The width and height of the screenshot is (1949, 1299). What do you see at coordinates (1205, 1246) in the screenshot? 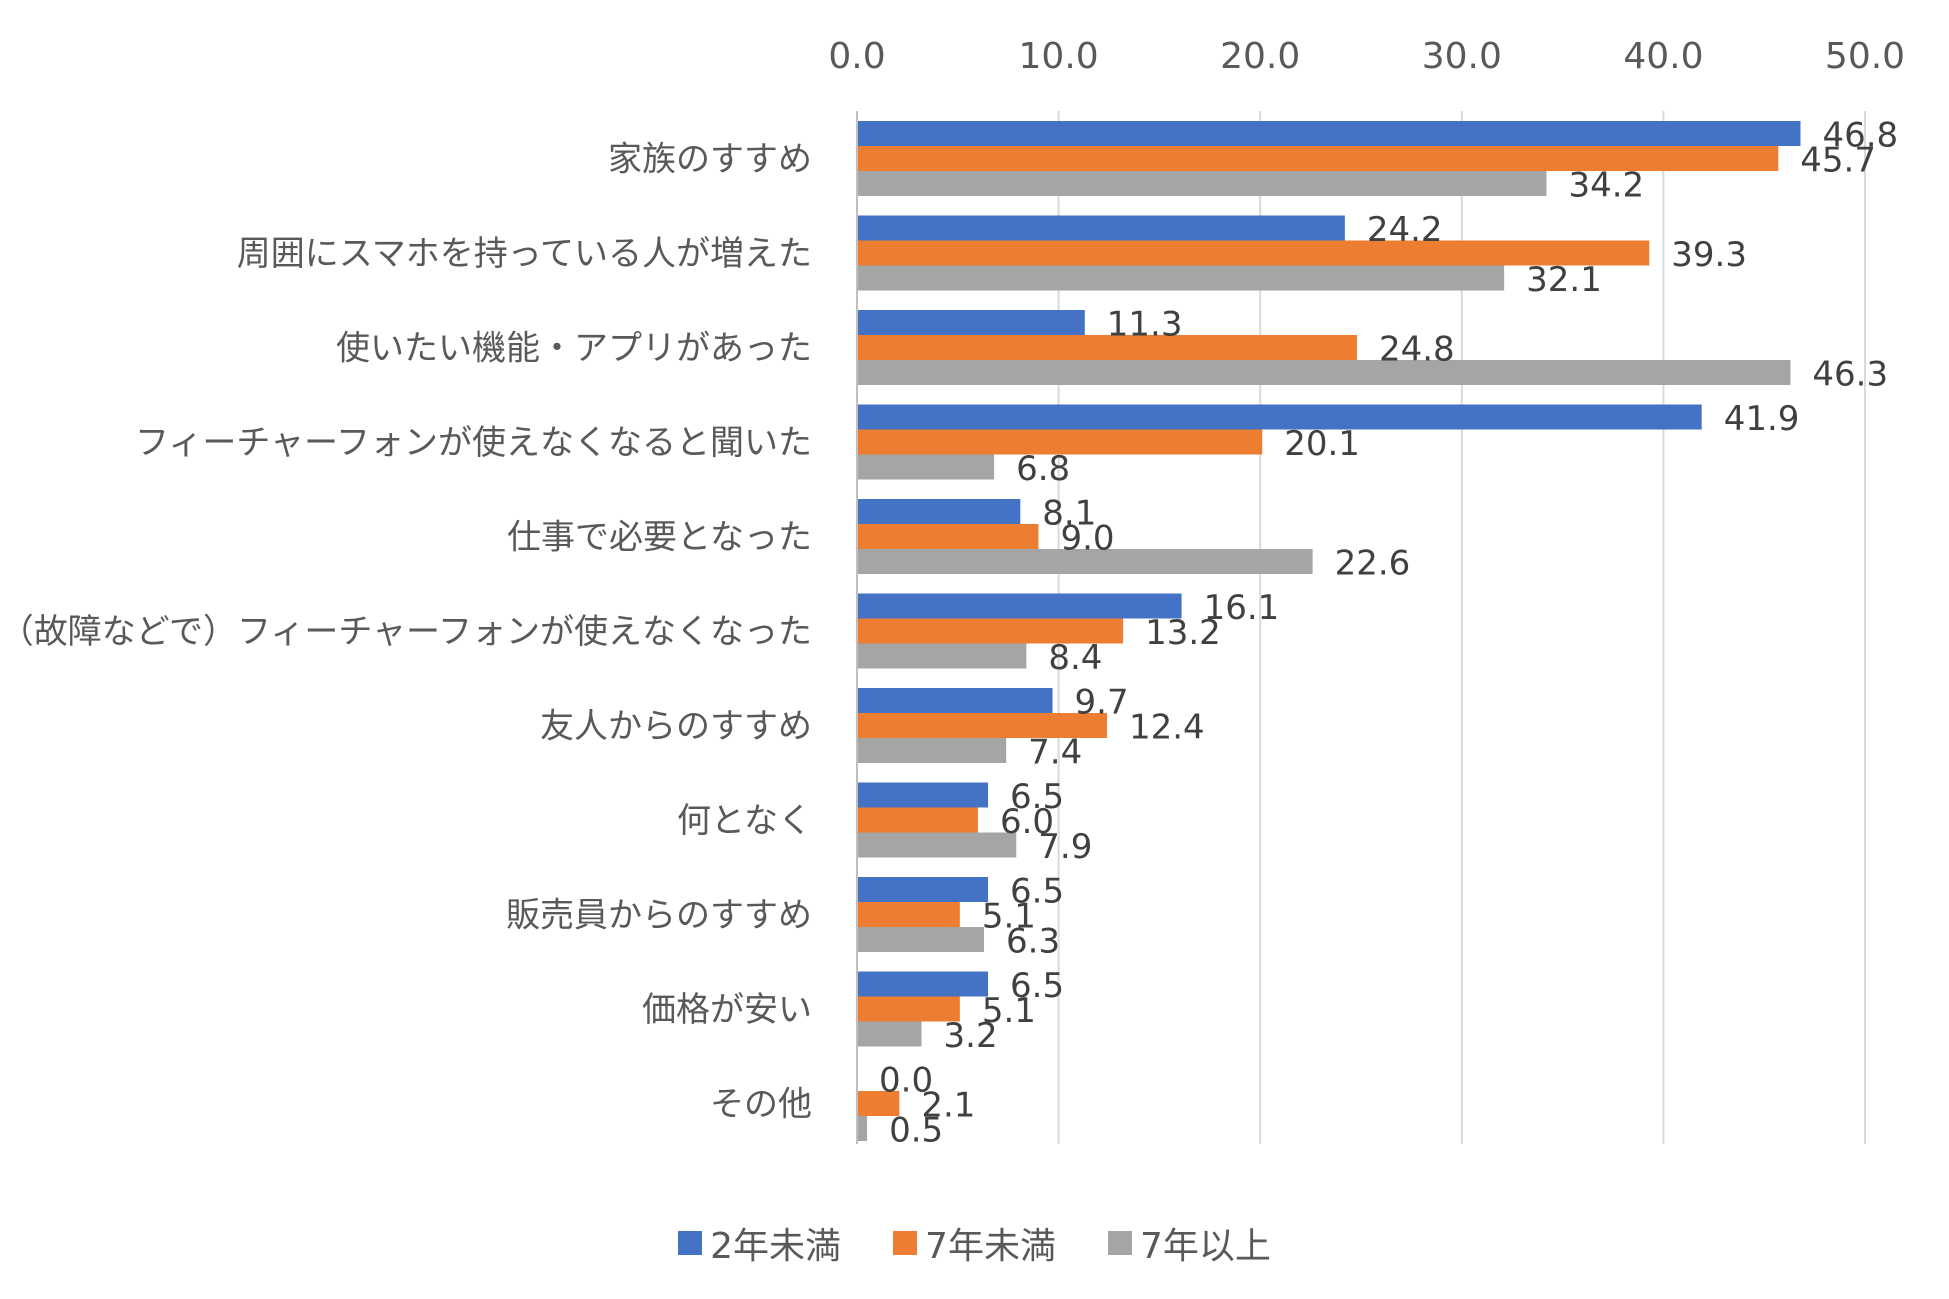
I see `legend-label-series-3: 7年以上` at bounding box center [1205, 1246].